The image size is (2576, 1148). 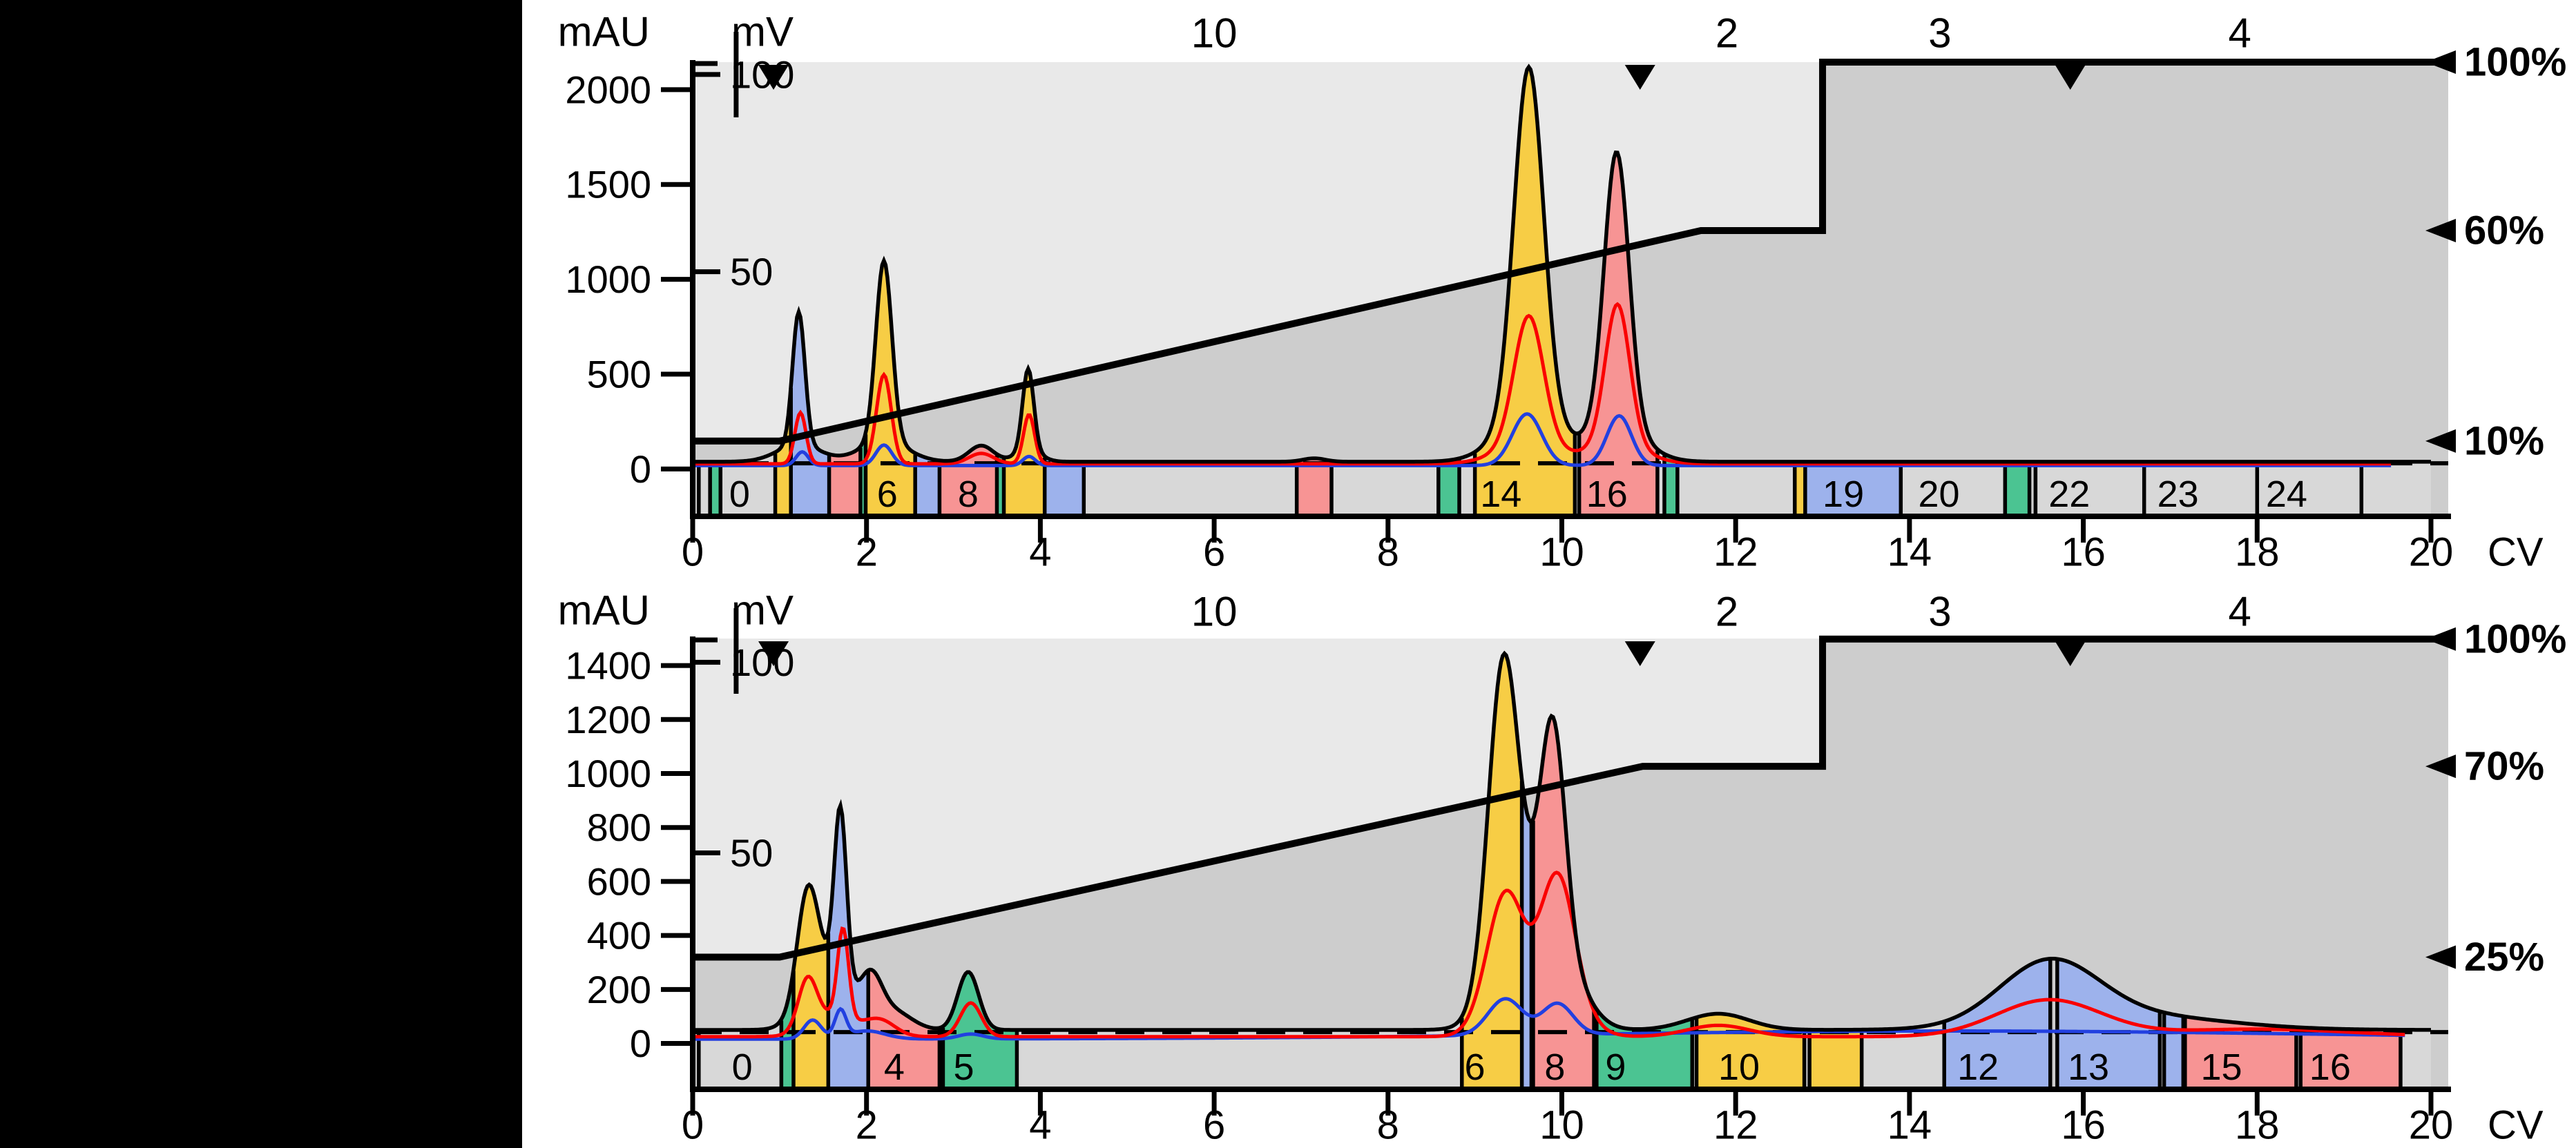 I want to click on top-panel-y-tick-label: 1500, so click(x=608, y=184).